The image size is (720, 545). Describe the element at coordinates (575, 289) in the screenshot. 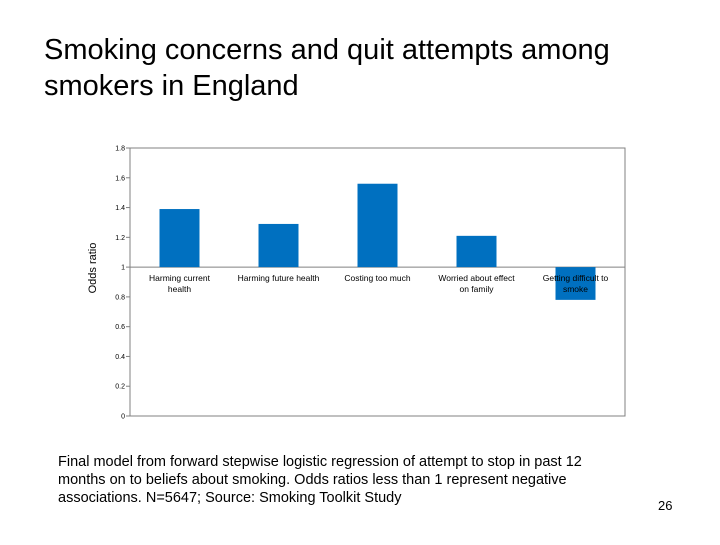

I see `x-category-label: smoke` at that location.